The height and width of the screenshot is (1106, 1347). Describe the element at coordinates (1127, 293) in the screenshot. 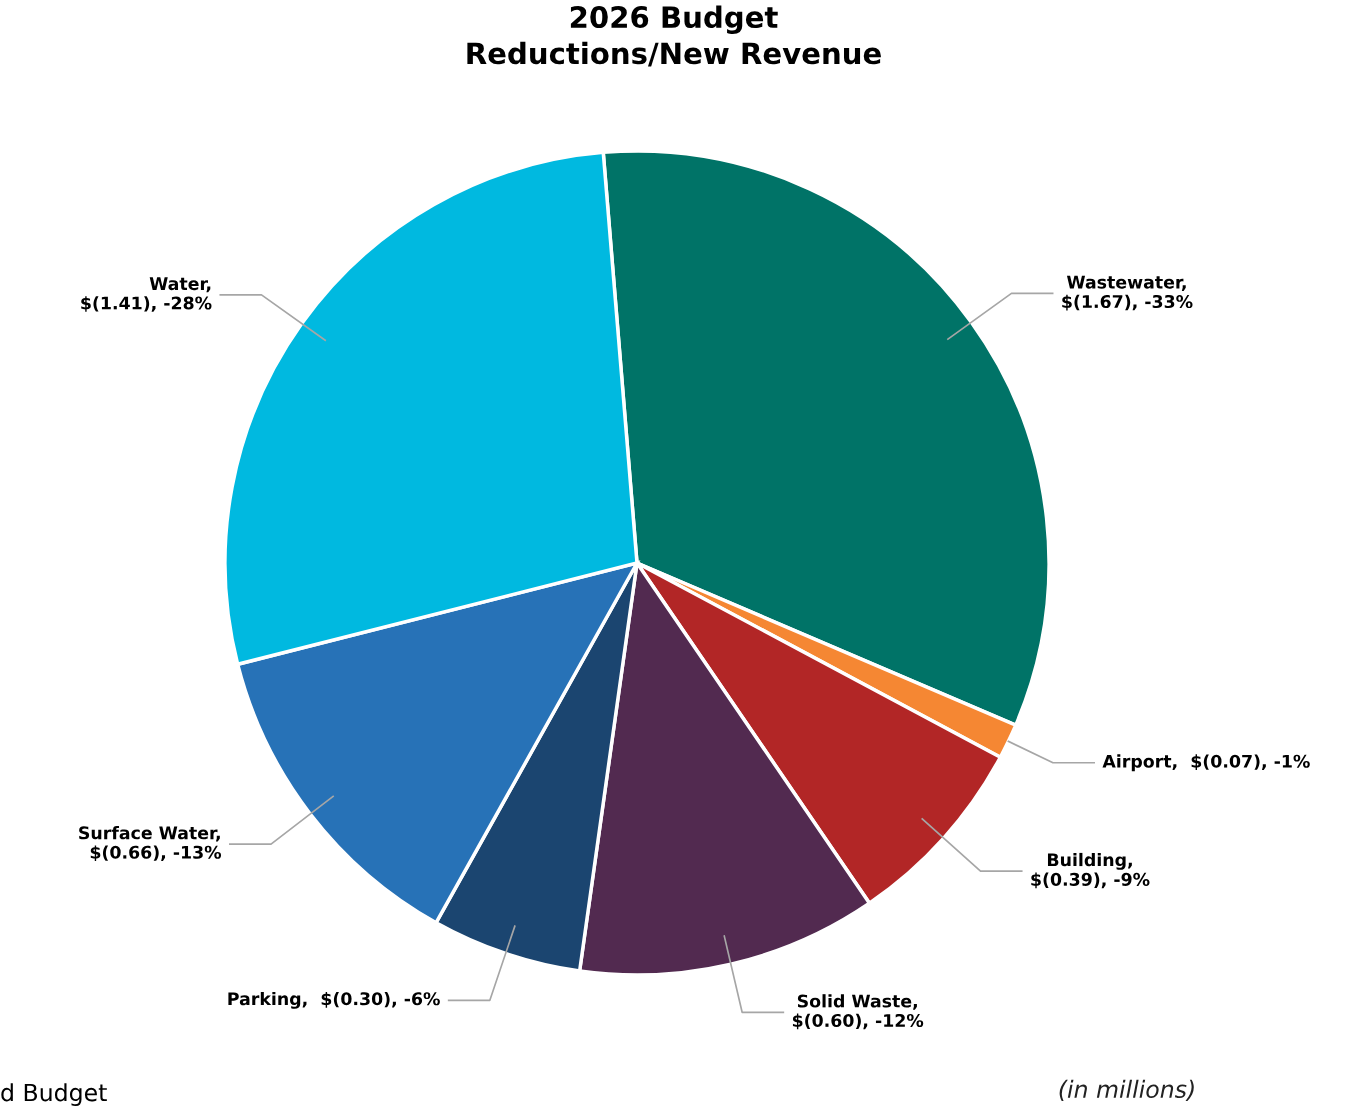

I see `slice-label: Wastewater, $(1.67), -33%` at that location.